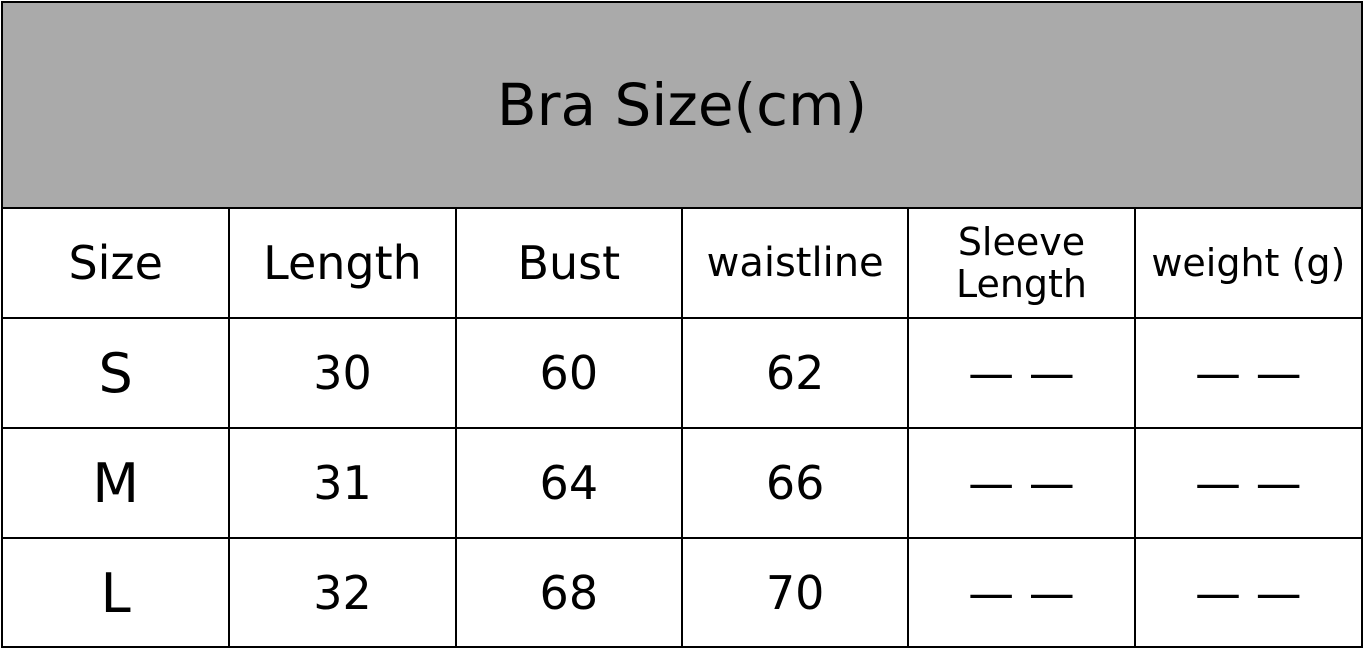 The width and height of the screenshot is (1365, 650). I want to click on table-cell: 68, so click(568, 592).